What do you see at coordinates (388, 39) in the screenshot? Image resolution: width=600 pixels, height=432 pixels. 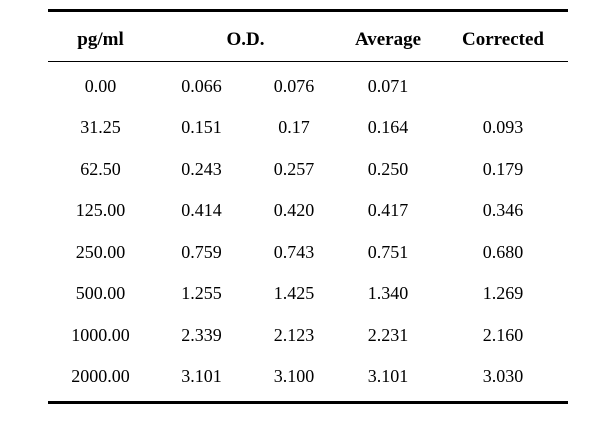 I see `header-average: Average` at bounding box center [388, 39].